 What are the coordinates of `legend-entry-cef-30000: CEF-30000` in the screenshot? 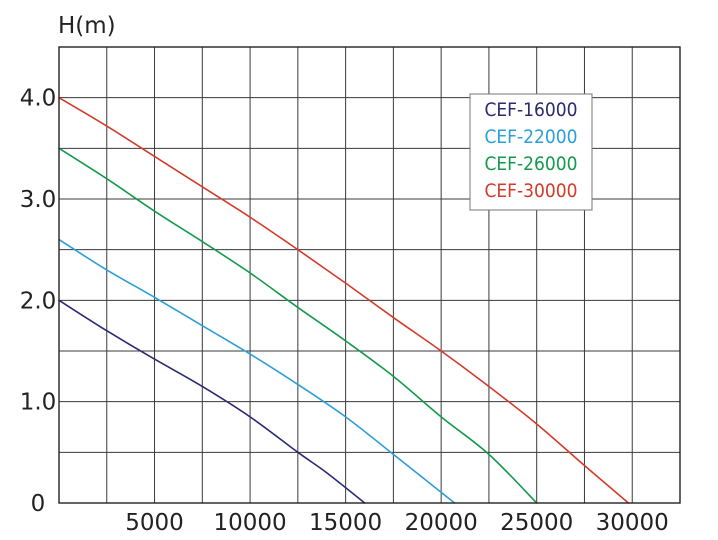 It's located at (530, 191).